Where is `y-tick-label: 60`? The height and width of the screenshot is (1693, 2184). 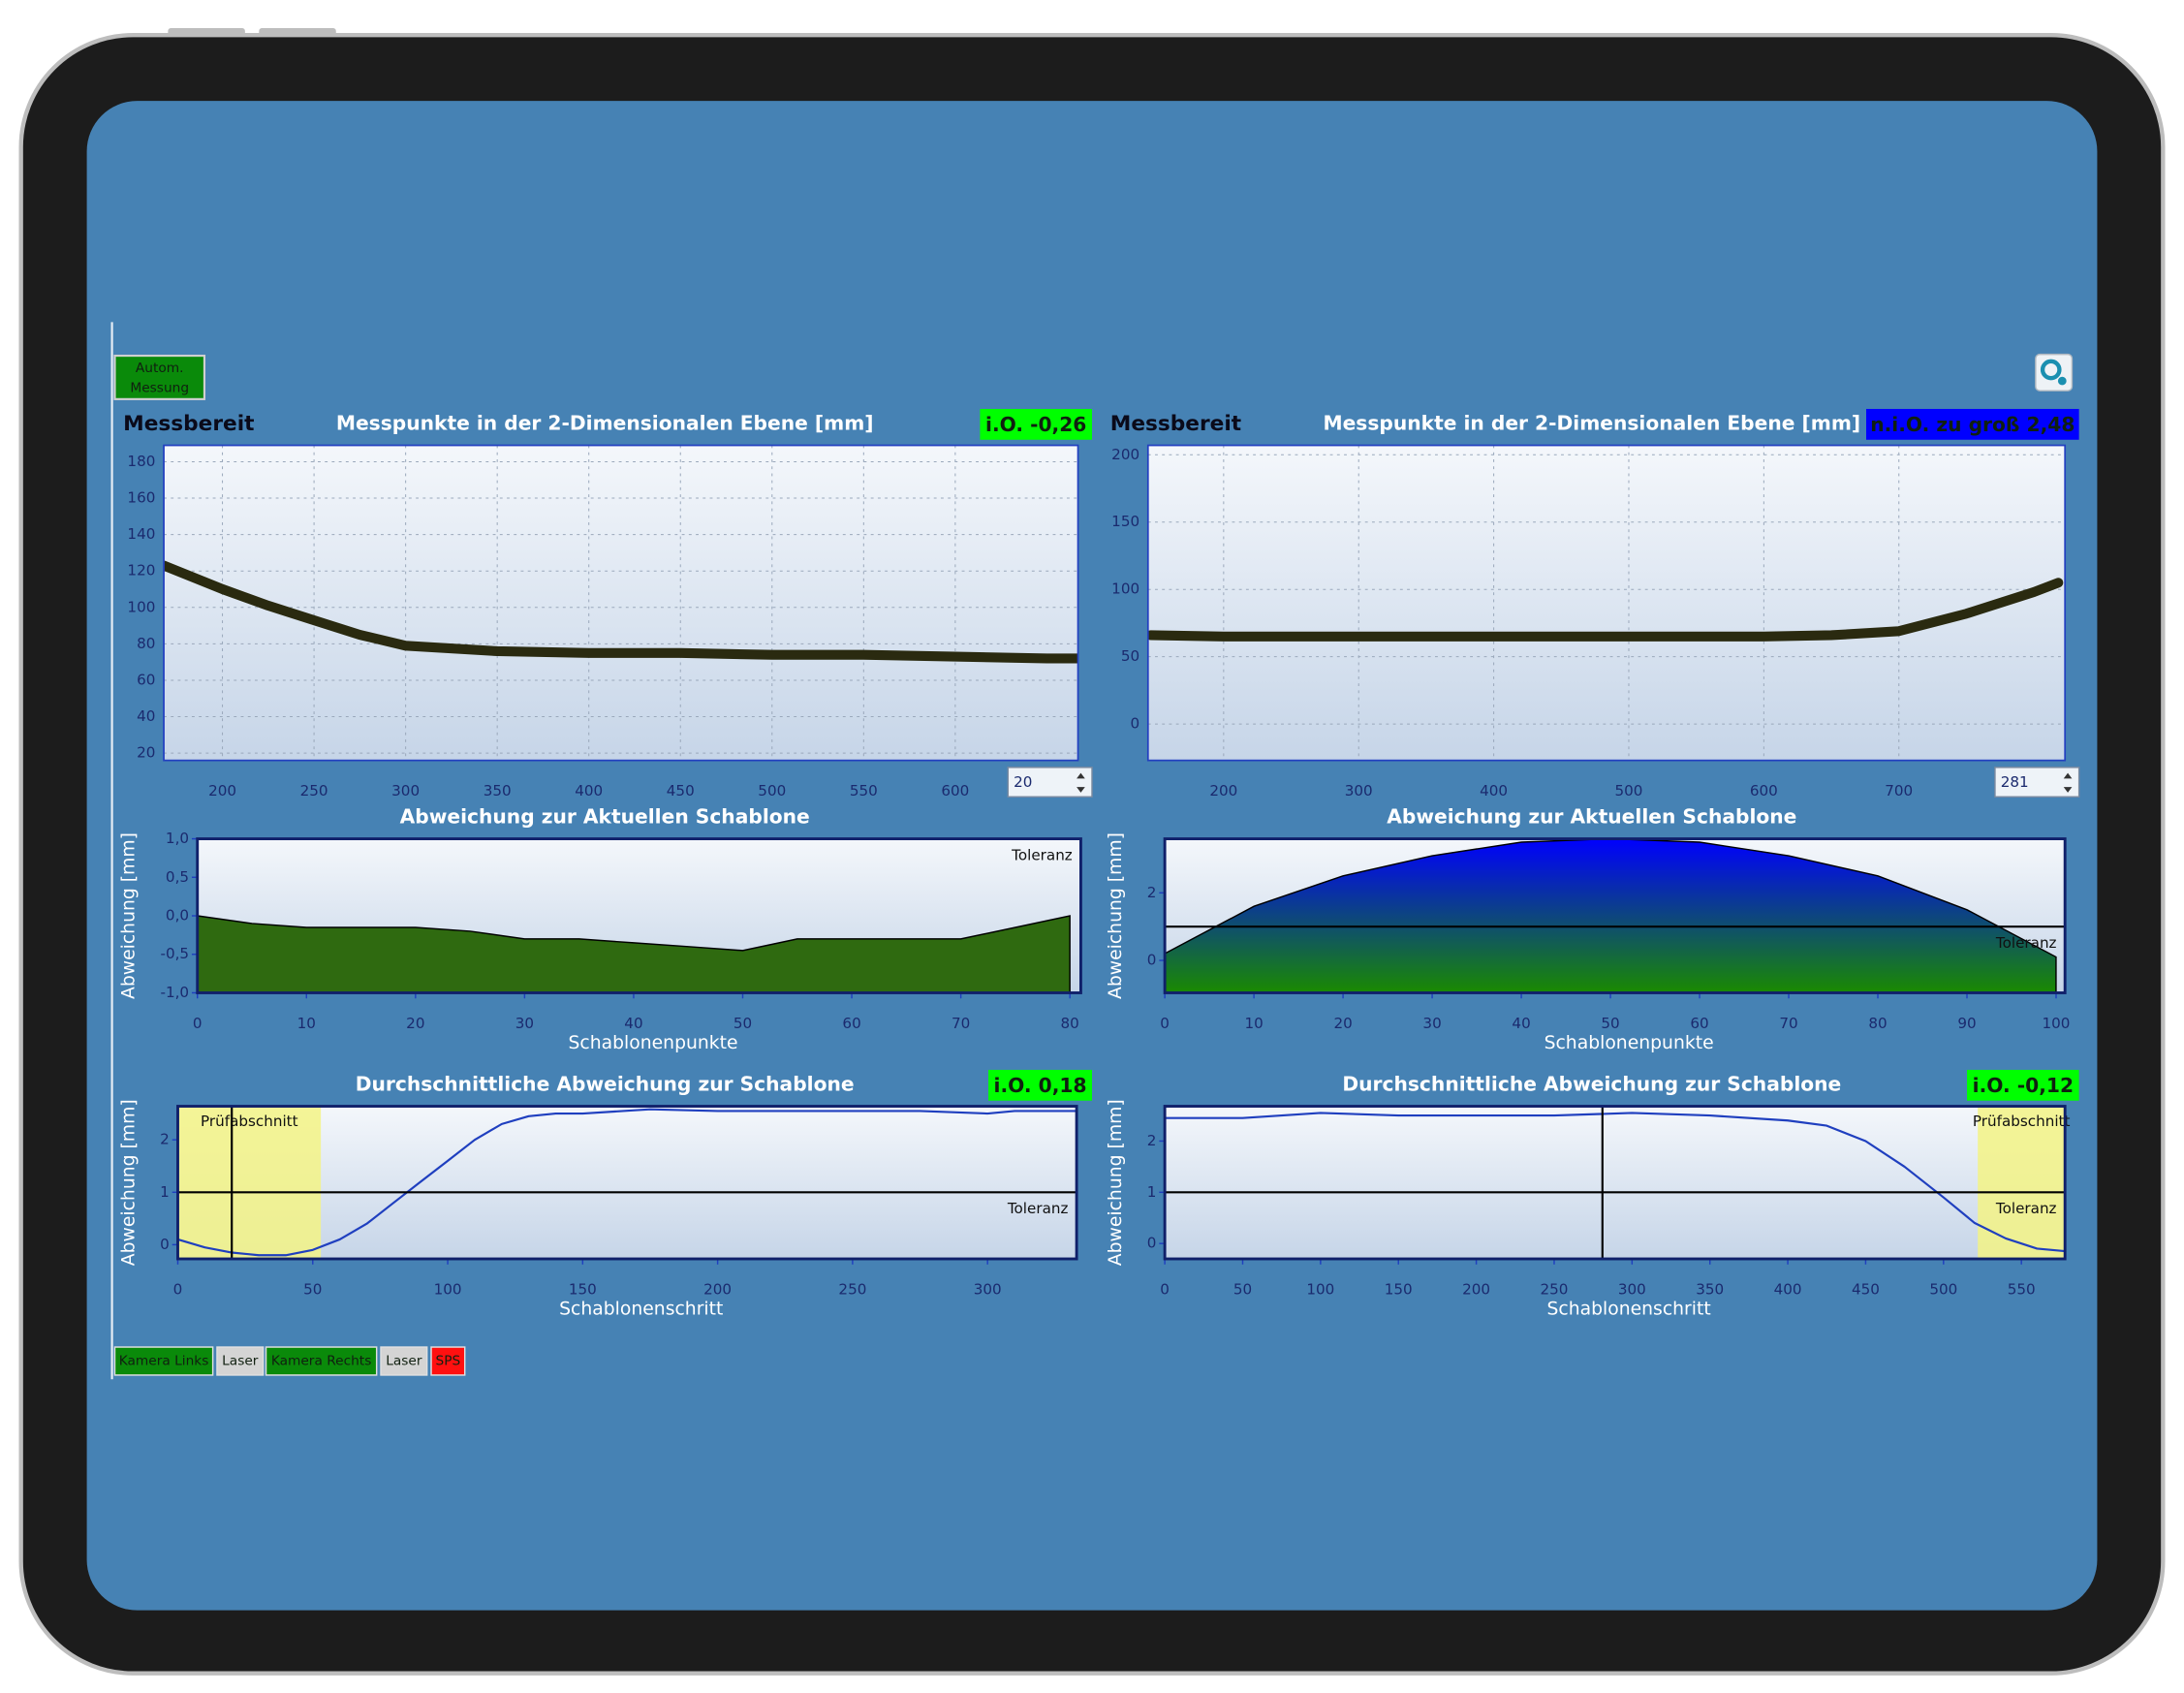
y-tick-label: 60 is located at coordinates (146, 680).